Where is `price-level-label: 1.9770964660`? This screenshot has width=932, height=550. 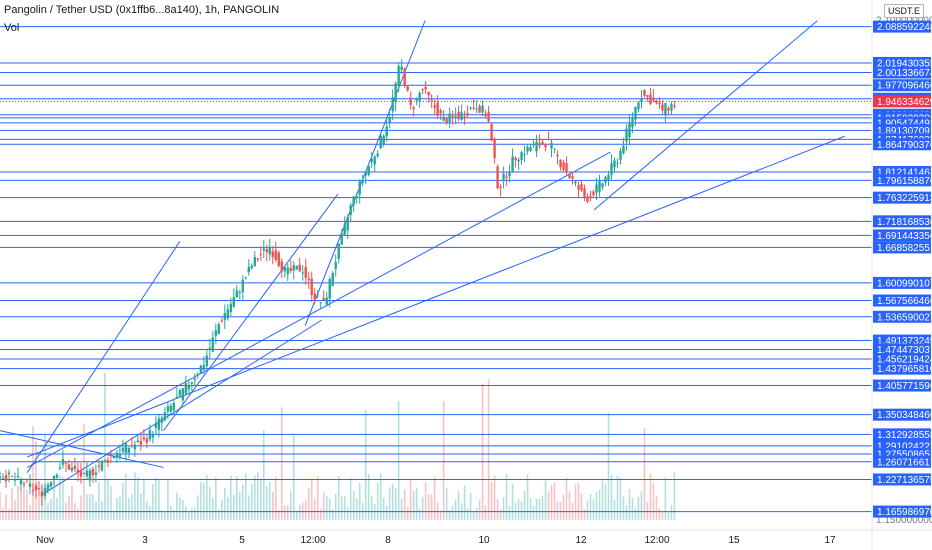
price-level-label: 1.9770964660 is located at coordinates (904, 86).